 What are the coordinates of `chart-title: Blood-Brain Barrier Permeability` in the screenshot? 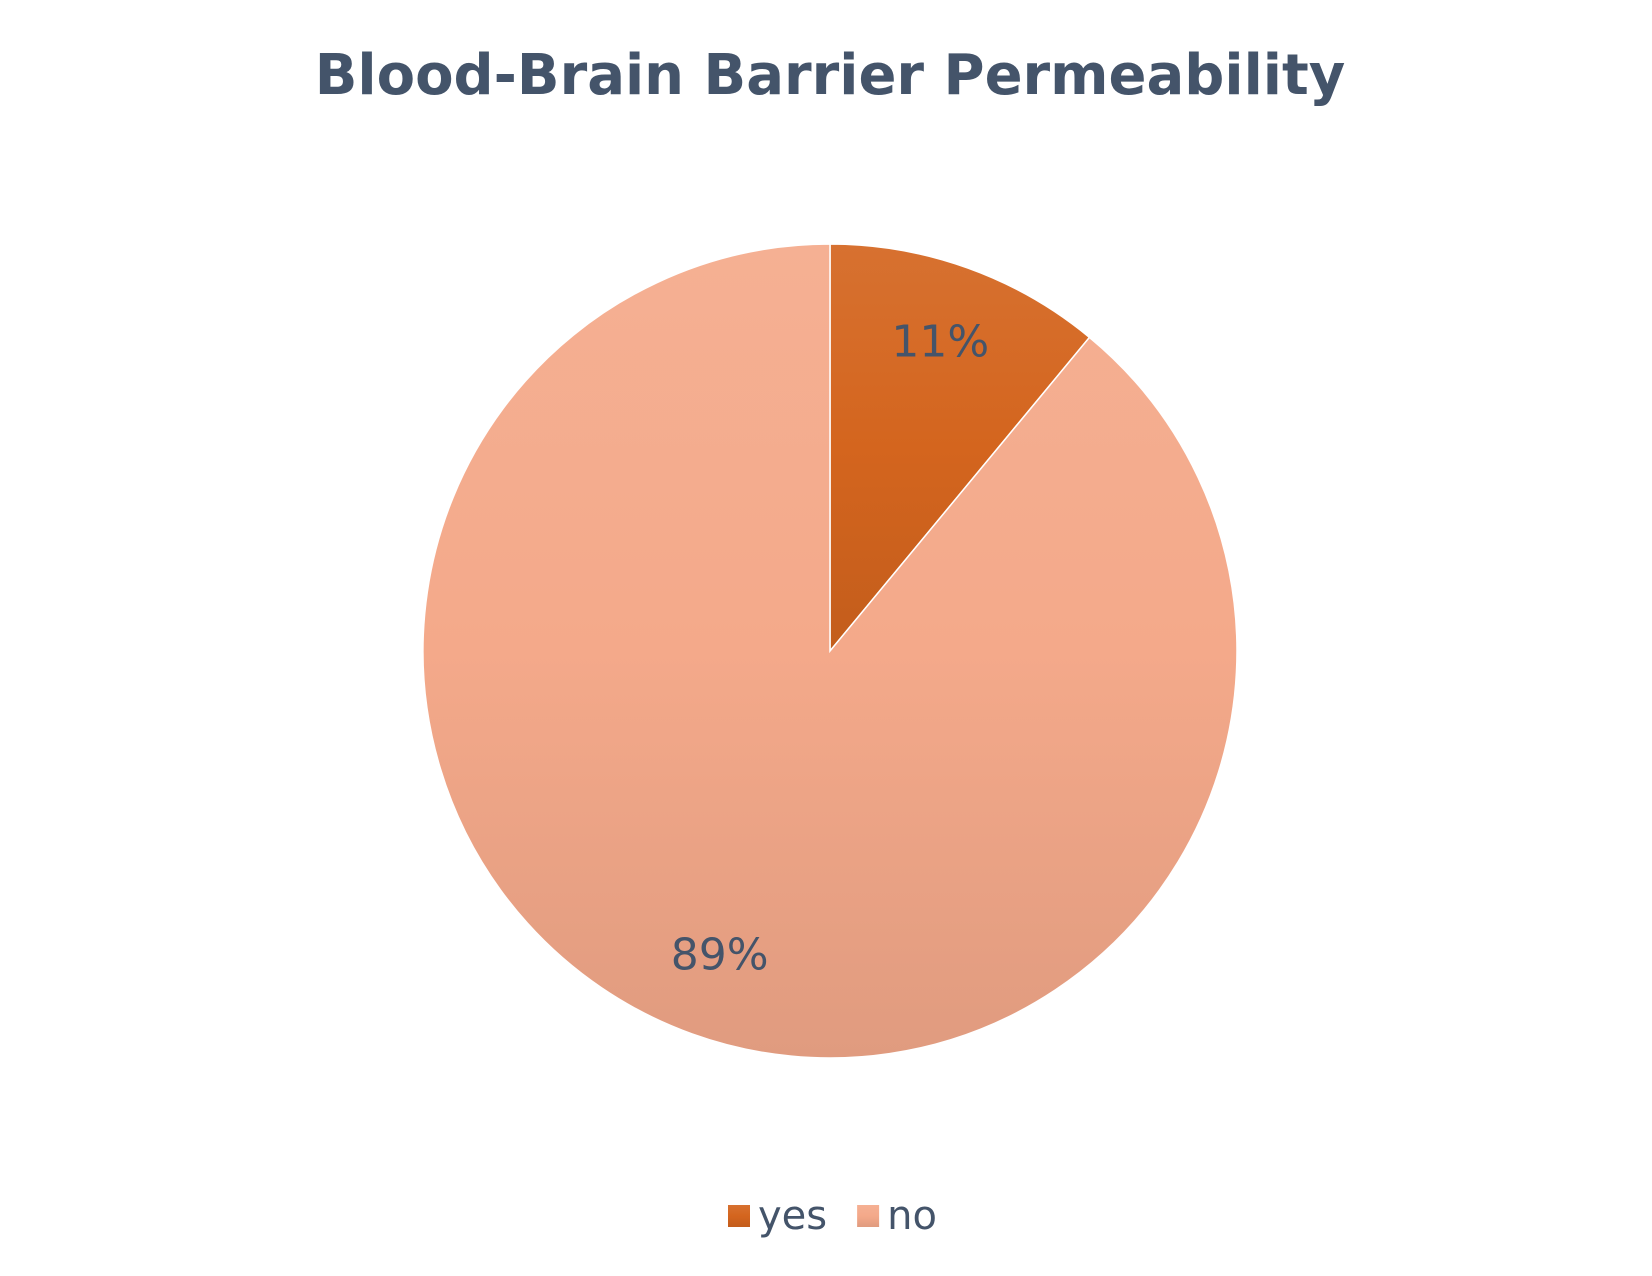 It's located at (830, 75).